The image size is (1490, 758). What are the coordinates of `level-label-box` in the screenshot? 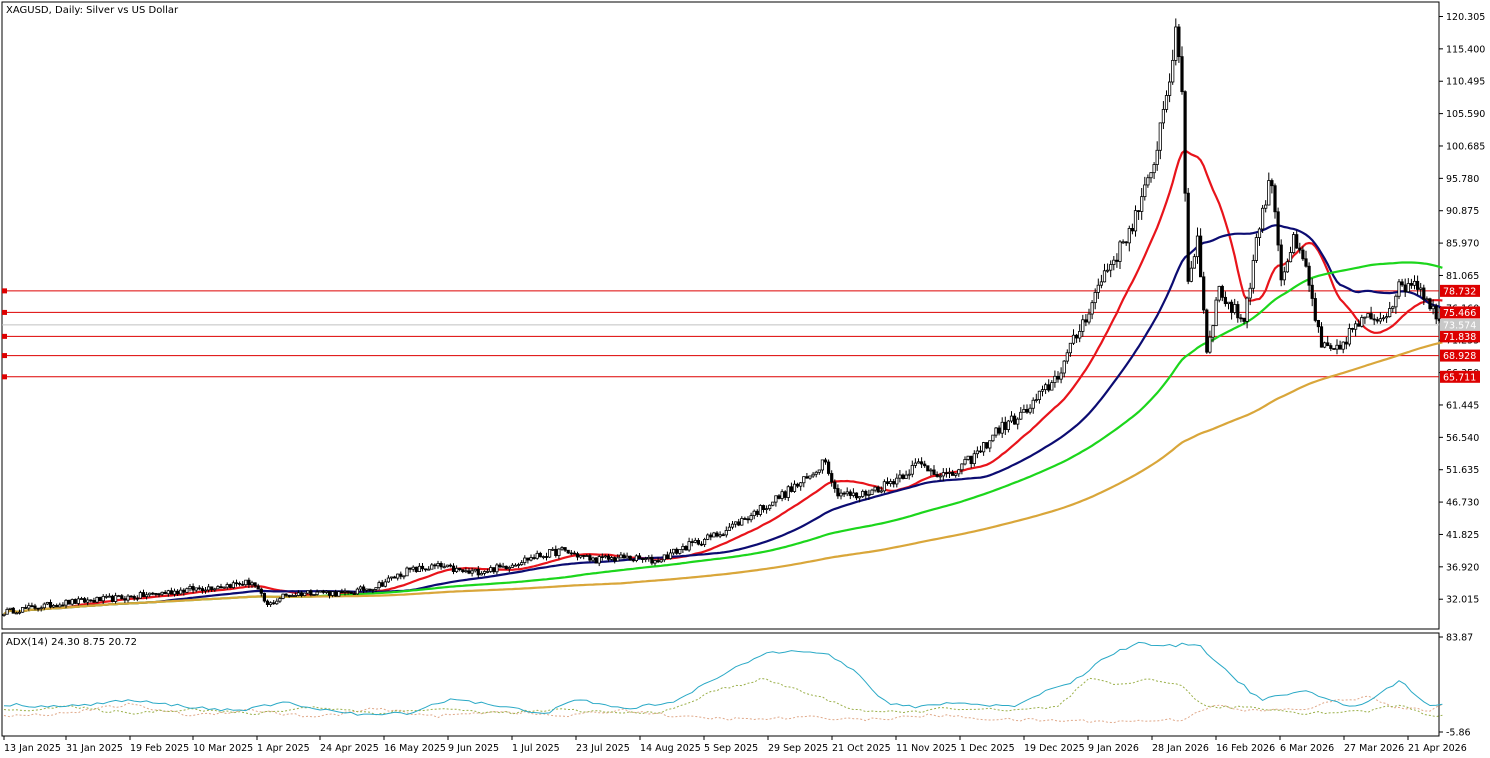 It's located at (1460, 355).